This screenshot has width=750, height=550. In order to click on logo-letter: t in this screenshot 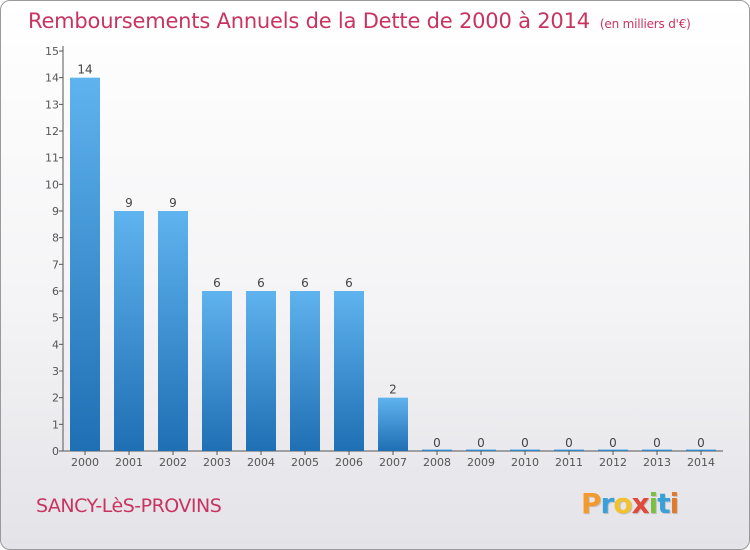, I will do `click(663, 503)`.